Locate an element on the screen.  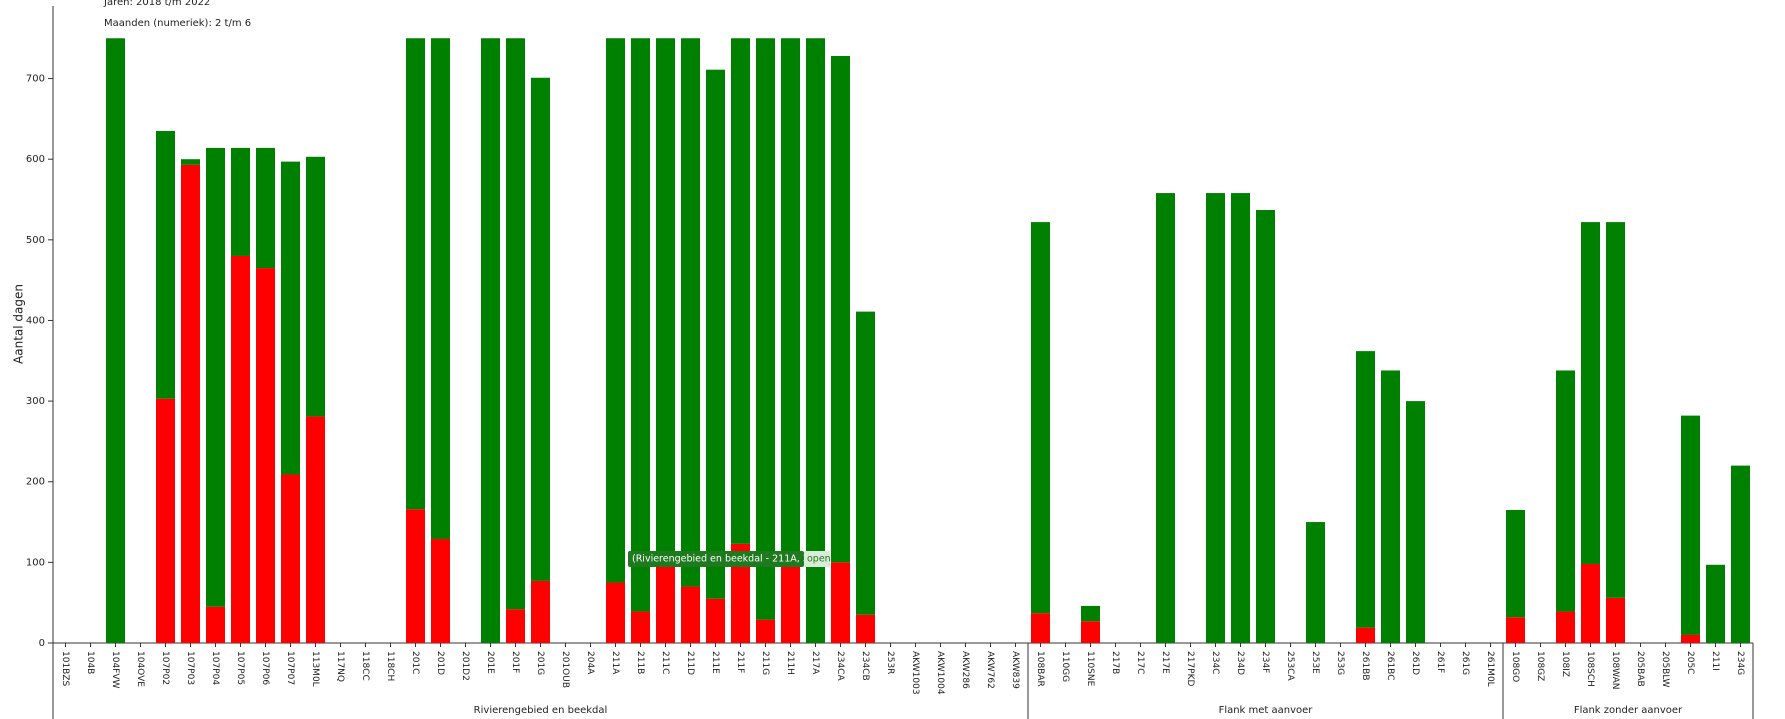
x-tick-label: 211E is located at coordinates (715, 662).